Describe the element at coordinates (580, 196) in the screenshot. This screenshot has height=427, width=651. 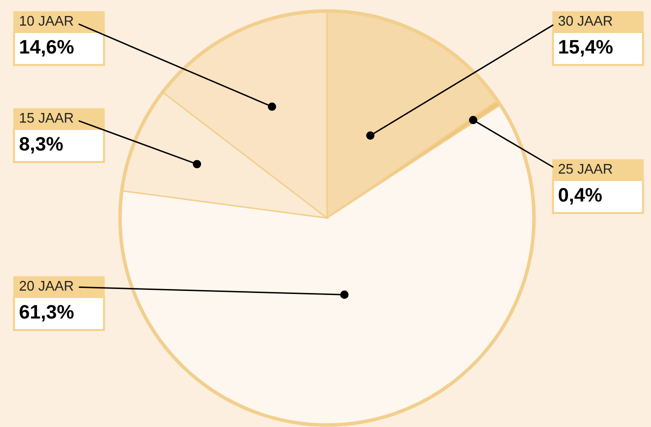
I see `data-label: 0,4%` at that location.